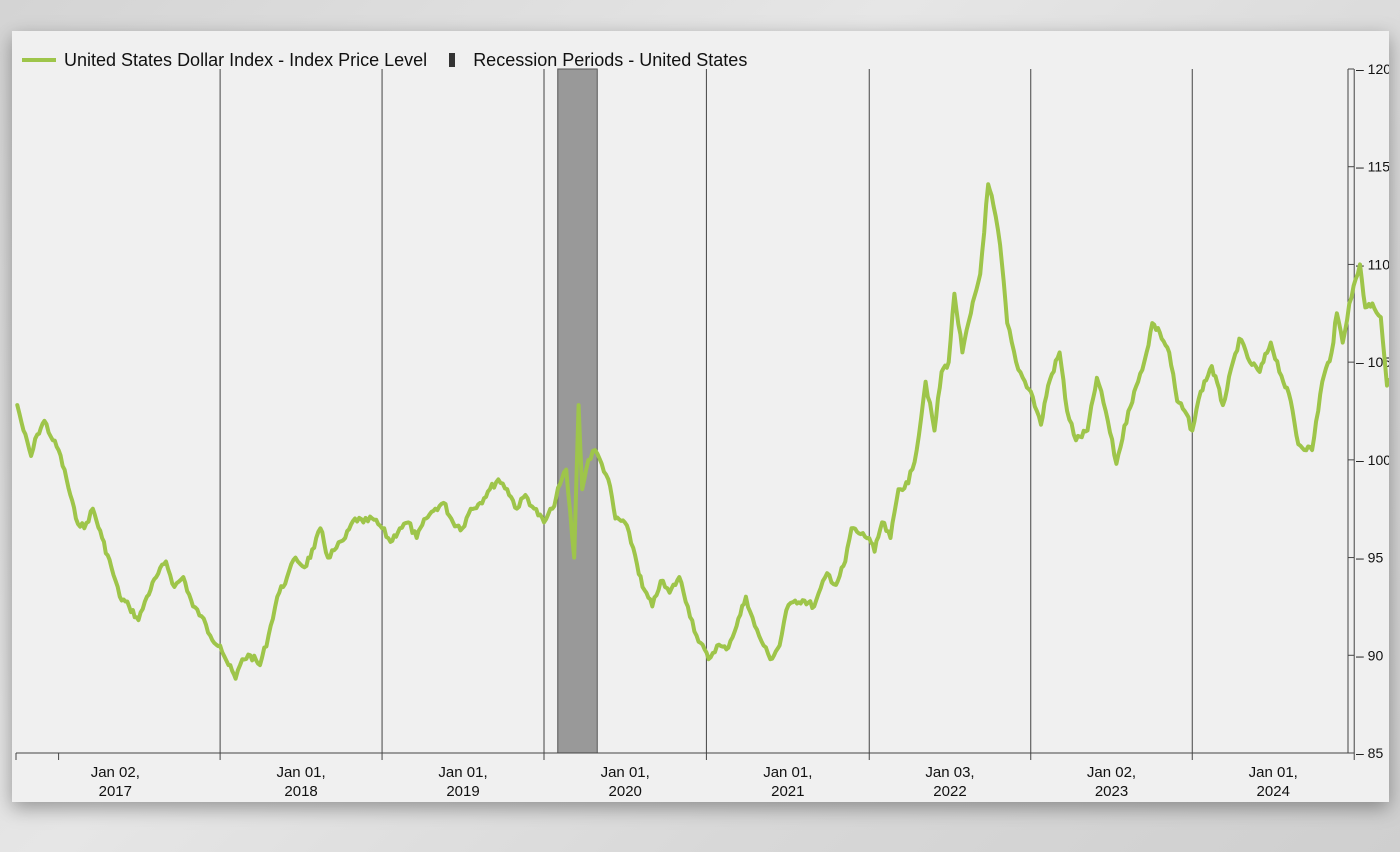 The image size is (1400, 852). What do you see at coordinates (1372, 460) in the screenshot?
I see `y-tick-label-100: – 100` at bounding box center [1372, 460].